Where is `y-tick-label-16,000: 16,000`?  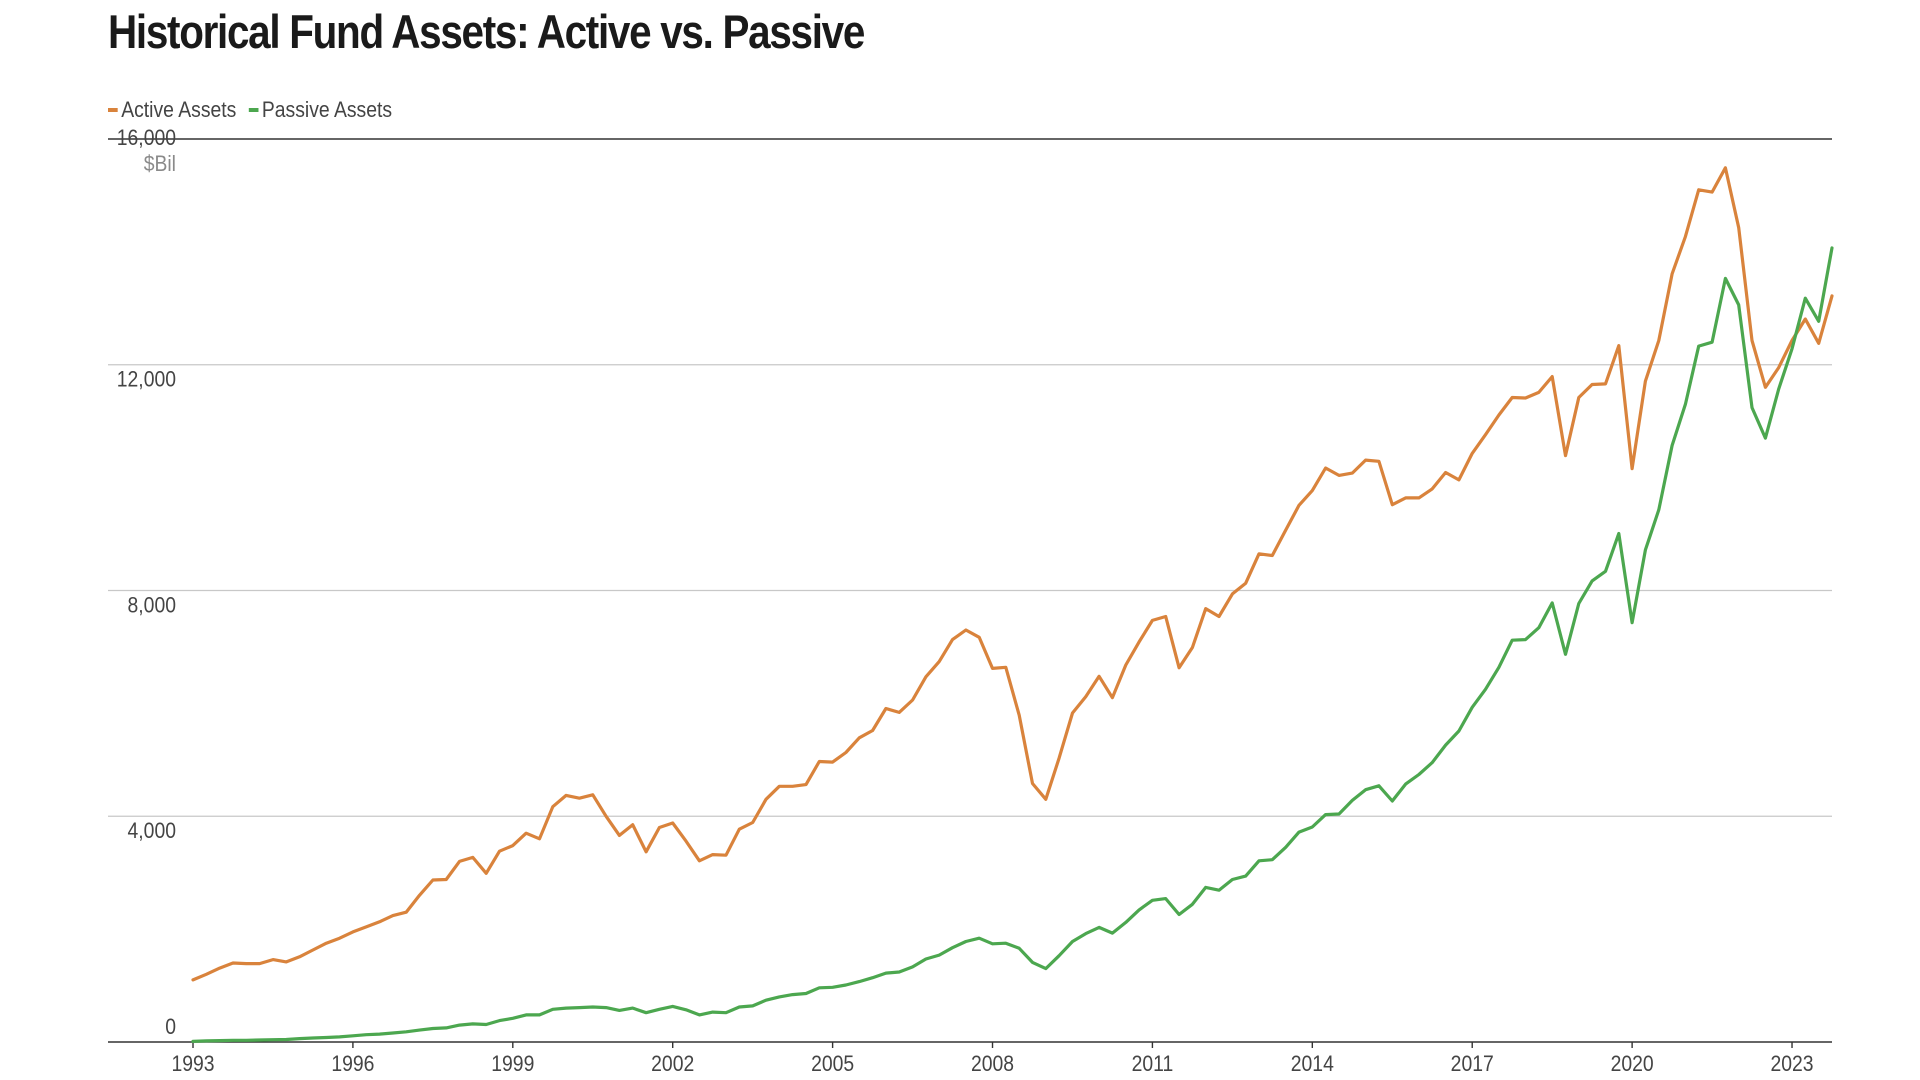
y-tick-label-16,000: 16,000 is located at coordinates (146, 138).